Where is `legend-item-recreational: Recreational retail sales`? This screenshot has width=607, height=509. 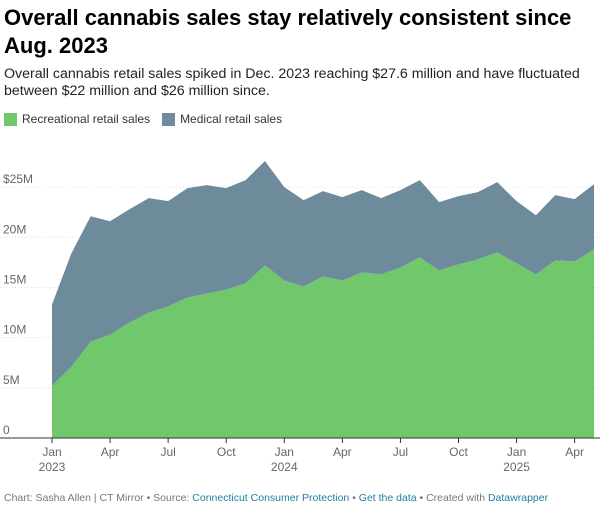 legend-item-recreational: Recreational retail sales is located at coordinates (77, 119).